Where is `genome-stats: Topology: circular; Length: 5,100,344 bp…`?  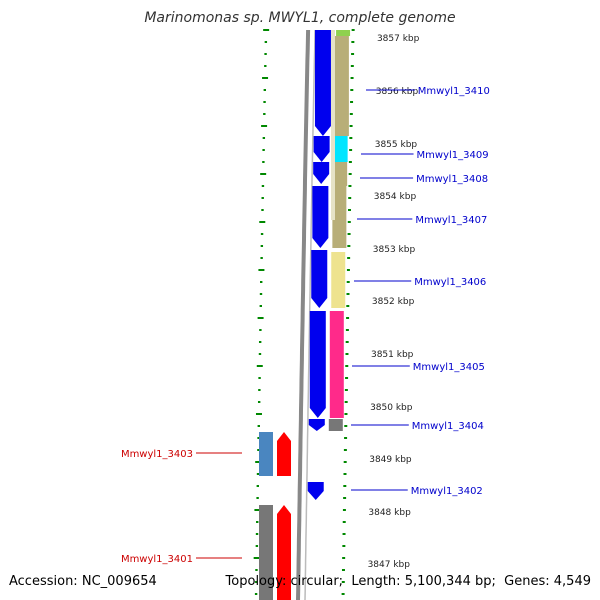 genome-stats: Topology: circular; Length: 5,100,344 bp… is located at coordinates (408, 581).